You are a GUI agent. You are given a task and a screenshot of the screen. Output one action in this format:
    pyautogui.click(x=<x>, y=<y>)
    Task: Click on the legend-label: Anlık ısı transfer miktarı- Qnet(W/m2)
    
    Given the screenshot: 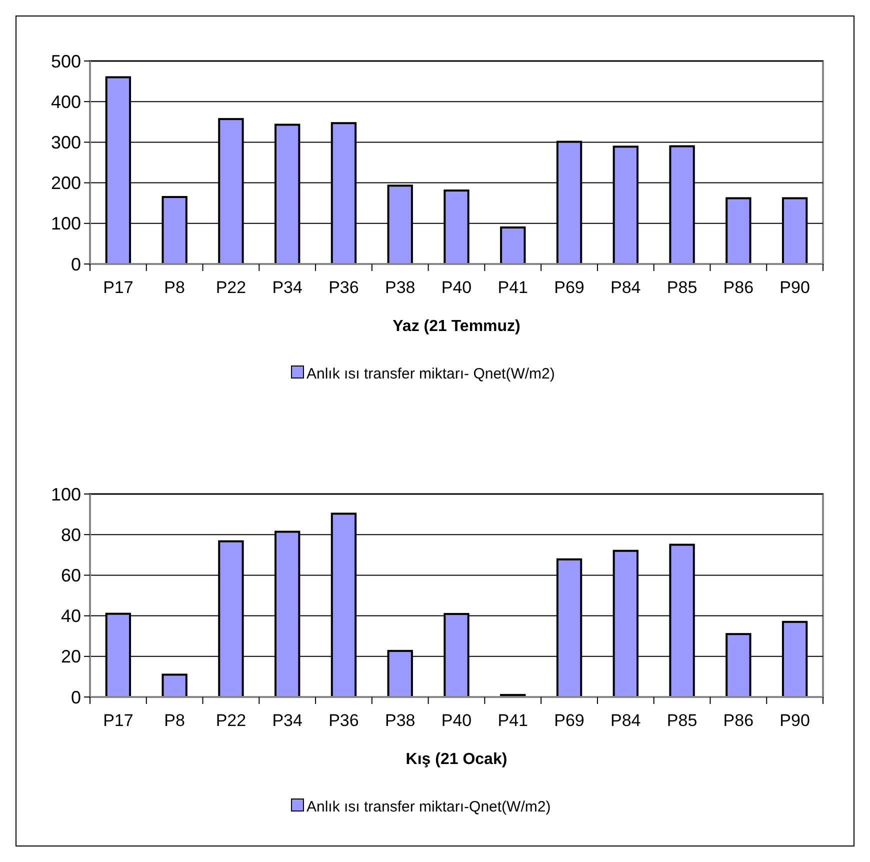 What is the action you would take?
    pyautogui.click(x=430, y=374)
    